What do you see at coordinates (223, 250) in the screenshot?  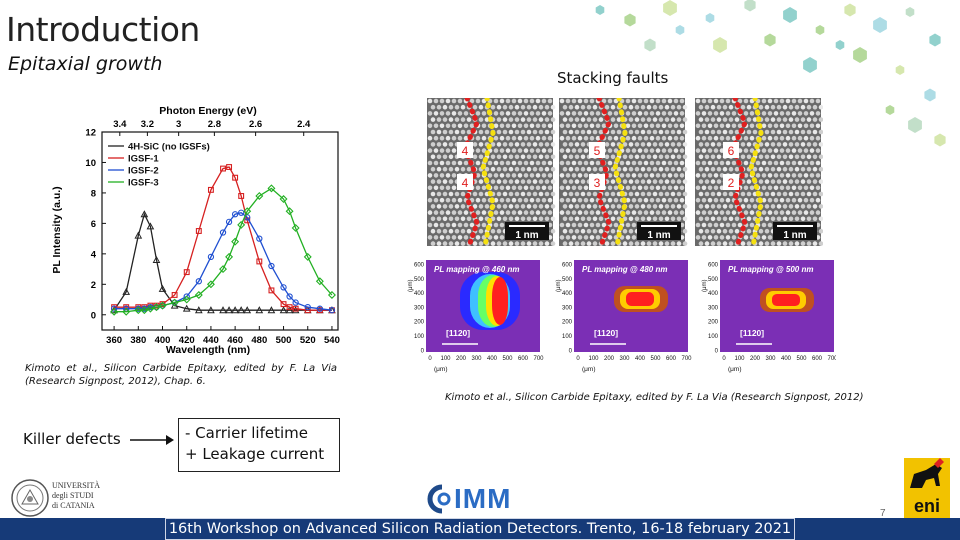 I see `series-line` at bounding box center [223, 250].